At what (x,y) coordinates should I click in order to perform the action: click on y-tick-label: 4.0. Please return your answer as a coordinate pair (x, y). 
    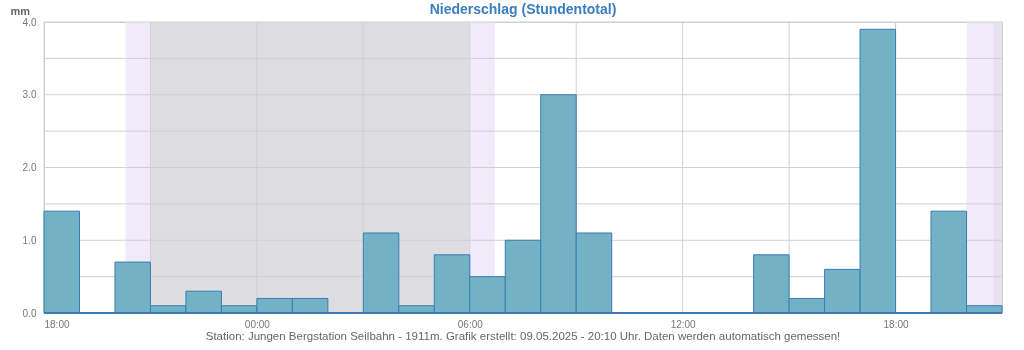
    Looking at the image, I should click on (29, 22).